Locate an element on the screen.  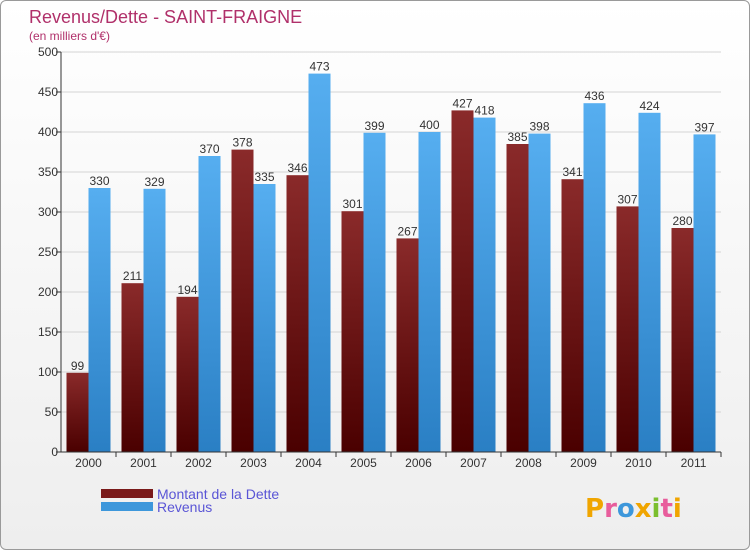
y-tick-label: 0 is located at coordinates (54, 452).